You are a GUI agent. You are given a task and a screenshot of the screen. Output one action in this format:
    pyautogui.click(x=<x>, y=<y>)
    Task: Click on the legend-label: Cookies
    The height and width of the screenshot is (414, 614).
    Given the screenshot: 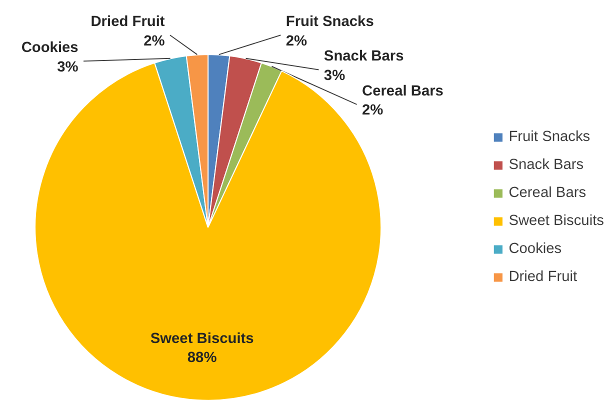 What is the action you would take?
    pyautogui.click(x=535, y=249)
    